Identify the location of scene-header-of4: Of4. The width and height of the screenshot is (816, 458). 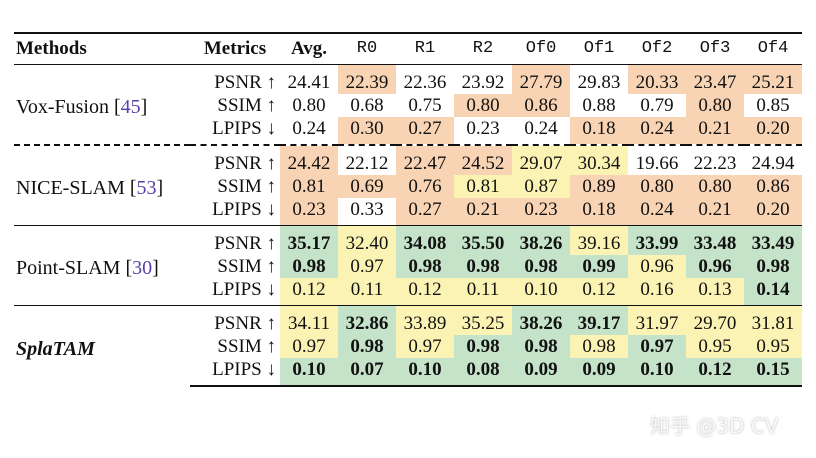
(773, 48).